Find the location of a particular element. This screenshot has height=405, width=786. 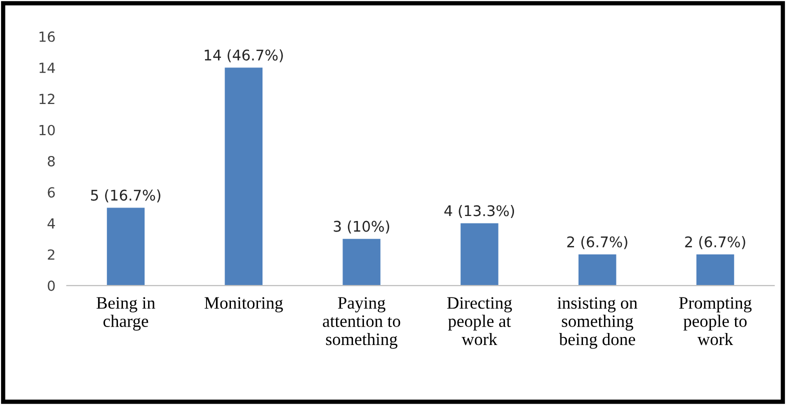

x-tick-label: Monitoring is located at coordinates (243, 304).